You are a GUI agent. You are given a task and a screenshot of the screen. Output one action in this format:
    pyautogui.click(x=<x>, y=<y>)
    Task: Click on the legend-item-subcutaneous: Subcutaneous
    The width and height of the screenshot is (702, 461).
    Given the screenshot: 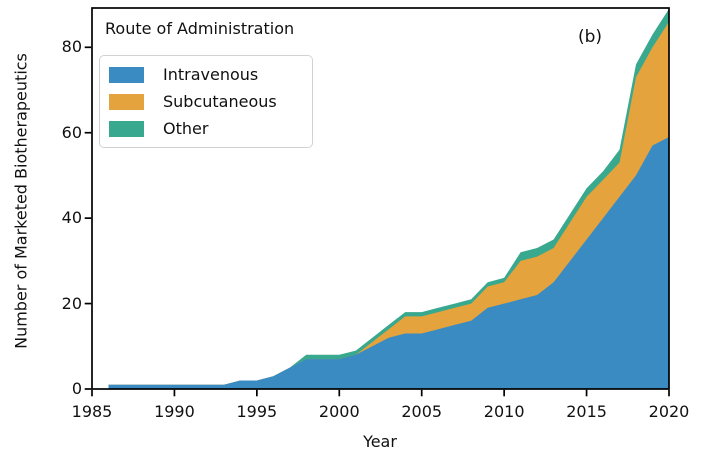 What is the action you would take?
    pyautogui.click(x=207, y=101)
    